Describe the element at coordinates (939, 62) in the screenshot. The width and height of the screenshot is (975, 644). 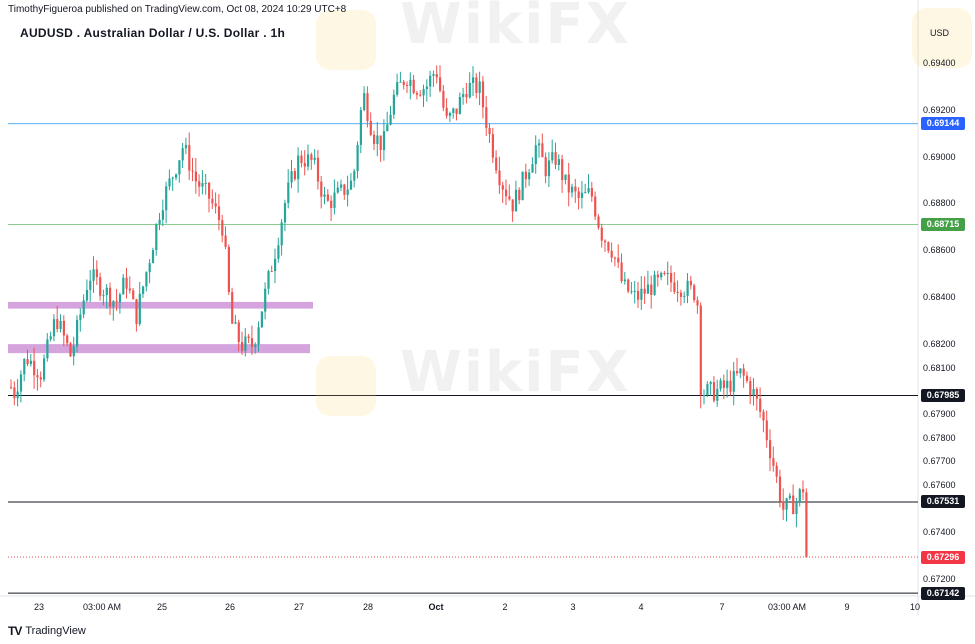
I see `price-tick-label: 0.69400` at that location.